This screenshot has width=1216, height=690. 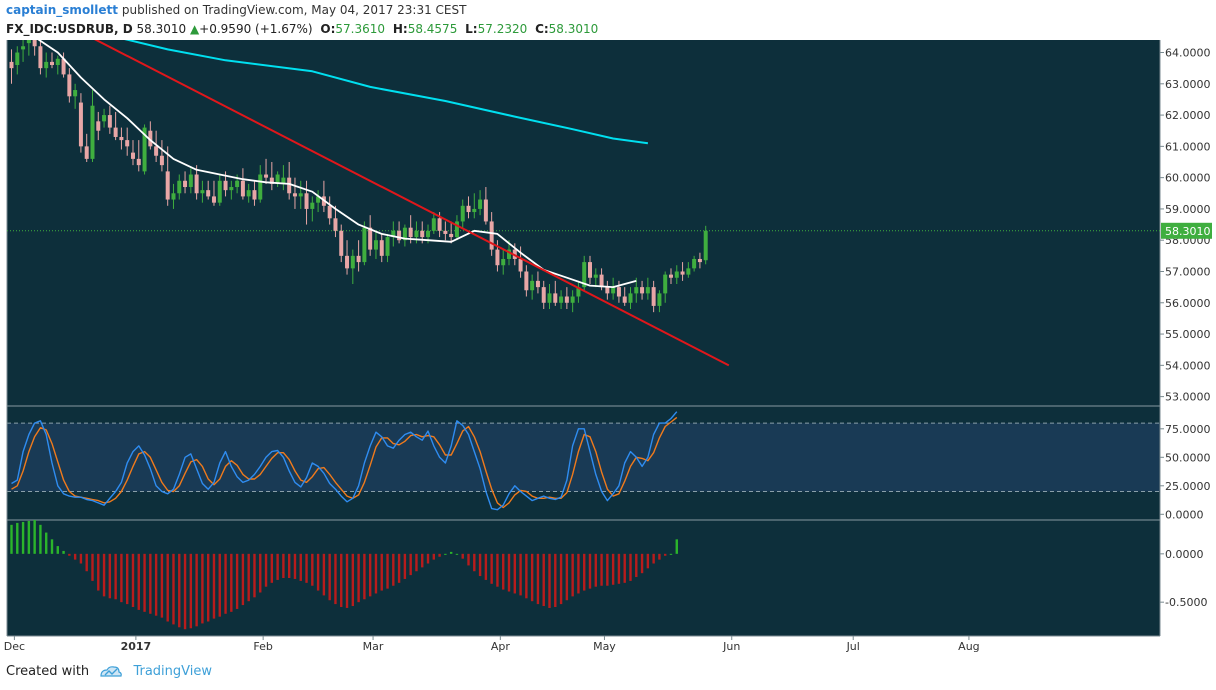 What do you see at coordinates (1184, 554) in the screenshot?
I see `histogram-tick-label: 0.0000` at bounding box center [1184, 554].